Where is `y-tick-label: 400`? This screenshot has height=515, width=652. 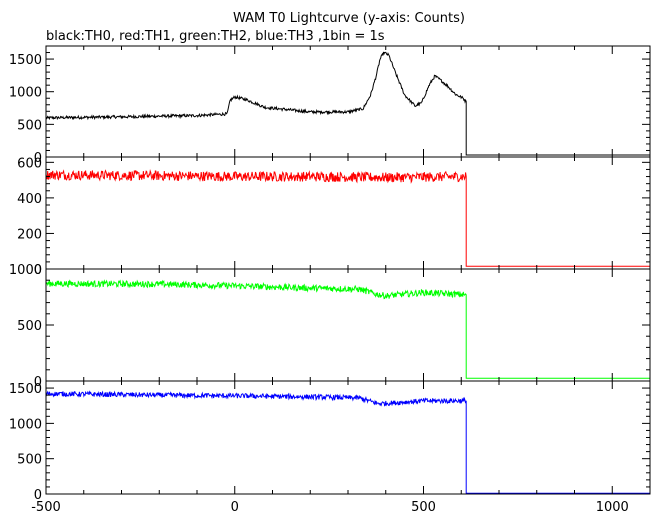
y-tick-label: 400 is located at coordinates (29, 199).